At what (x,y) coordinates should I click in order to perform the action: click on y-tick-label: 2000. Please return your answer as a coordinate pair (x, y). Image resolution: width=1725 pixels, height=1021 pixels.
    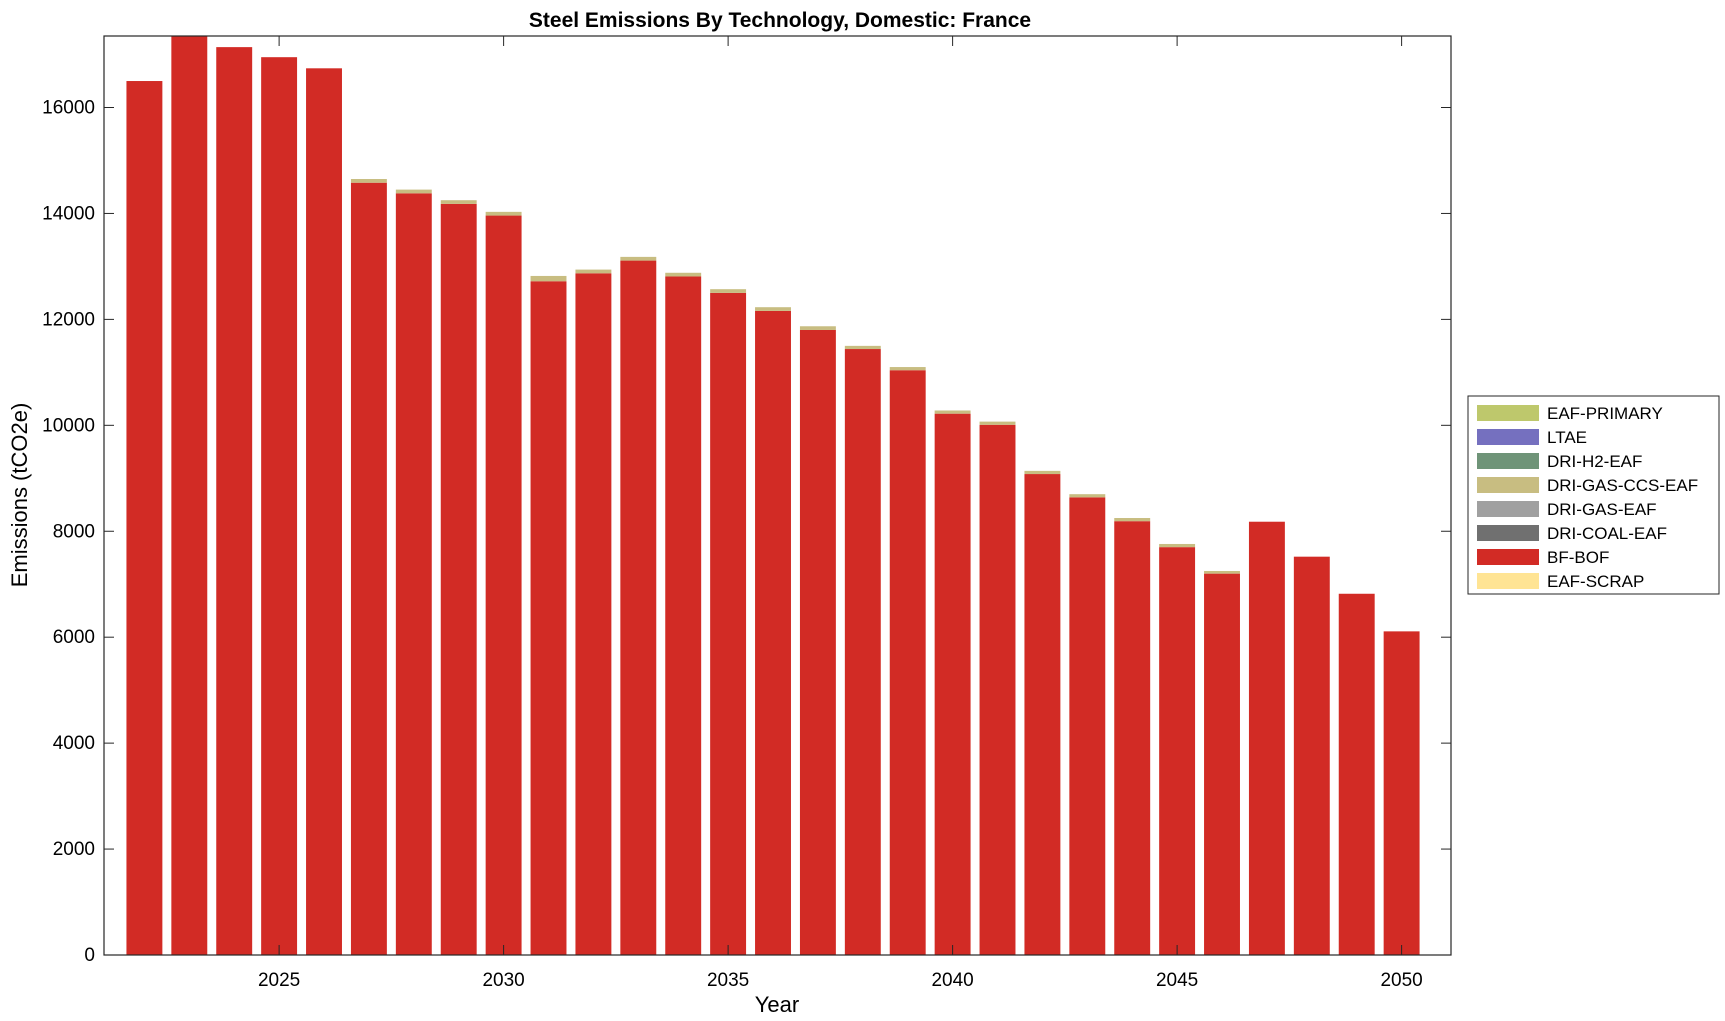
    Looking at the image, I should click on (74, 849).